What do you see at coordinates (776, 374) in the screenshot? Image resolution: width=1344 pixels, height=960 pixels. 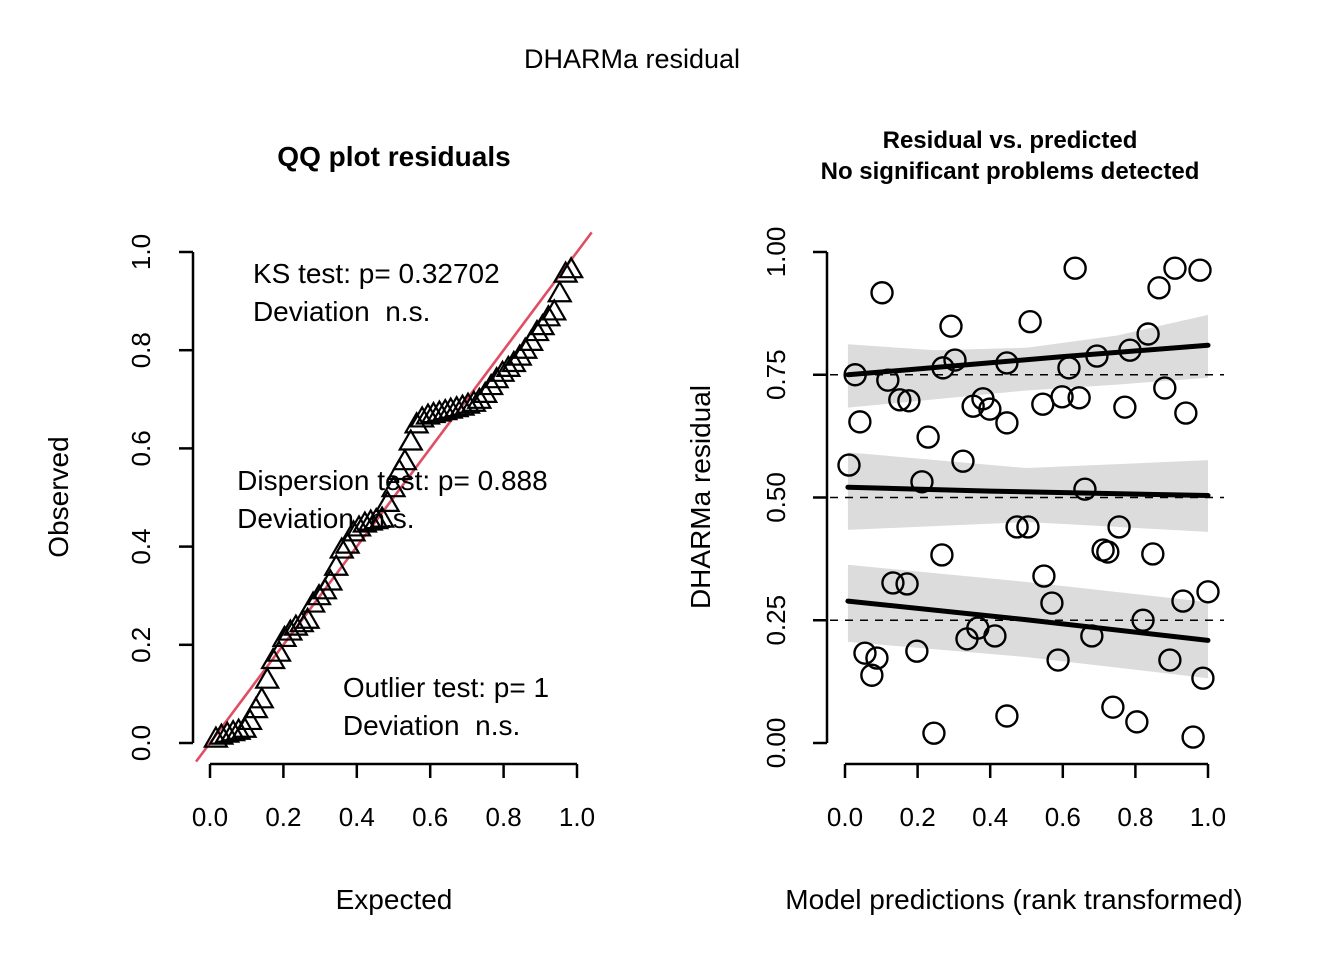 I see `y-tick-label: 0.75` at bounding box center [776, 374].